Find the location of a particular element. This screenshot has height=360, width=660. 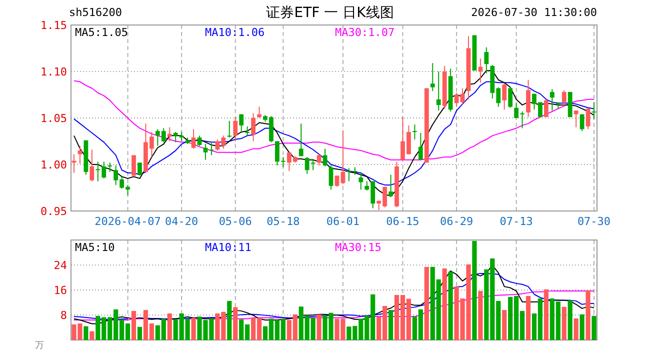

text: MA5:1.05 is located at coordinates (101, 32).